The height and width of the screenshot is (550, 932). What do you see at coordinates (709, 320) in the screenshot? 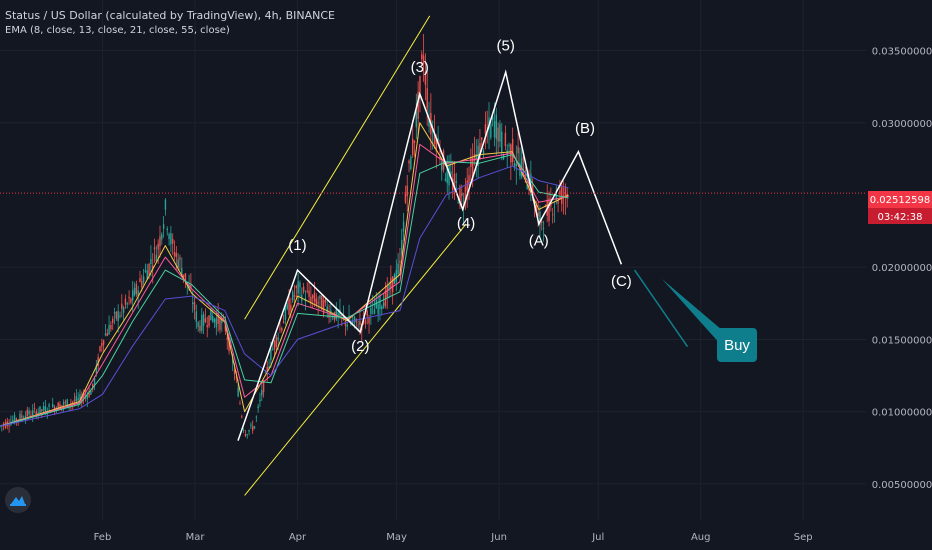
I see `buy-callout: Buy` at bounding box center [709, 320].